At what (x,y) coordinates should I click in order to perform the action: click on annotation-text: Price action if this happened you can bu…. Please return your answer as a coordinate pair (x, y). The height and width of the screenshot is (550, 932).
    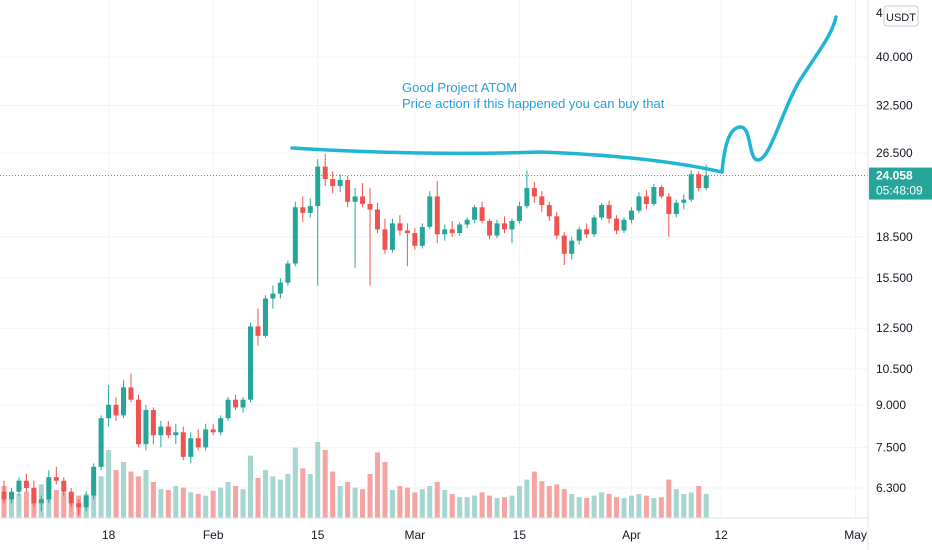
    Looking at the image, I should click on (533, 103).